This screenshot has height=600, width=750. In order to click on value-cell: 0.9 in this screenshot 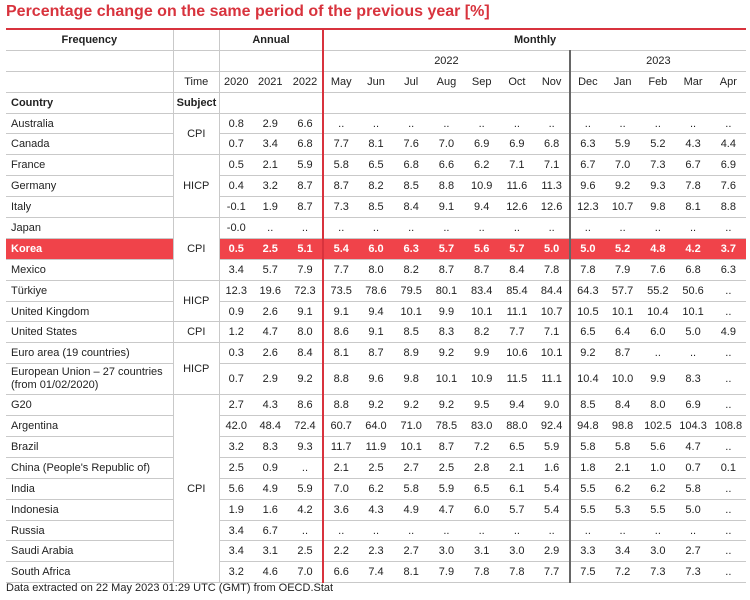, I will do `click(270, 468)`.